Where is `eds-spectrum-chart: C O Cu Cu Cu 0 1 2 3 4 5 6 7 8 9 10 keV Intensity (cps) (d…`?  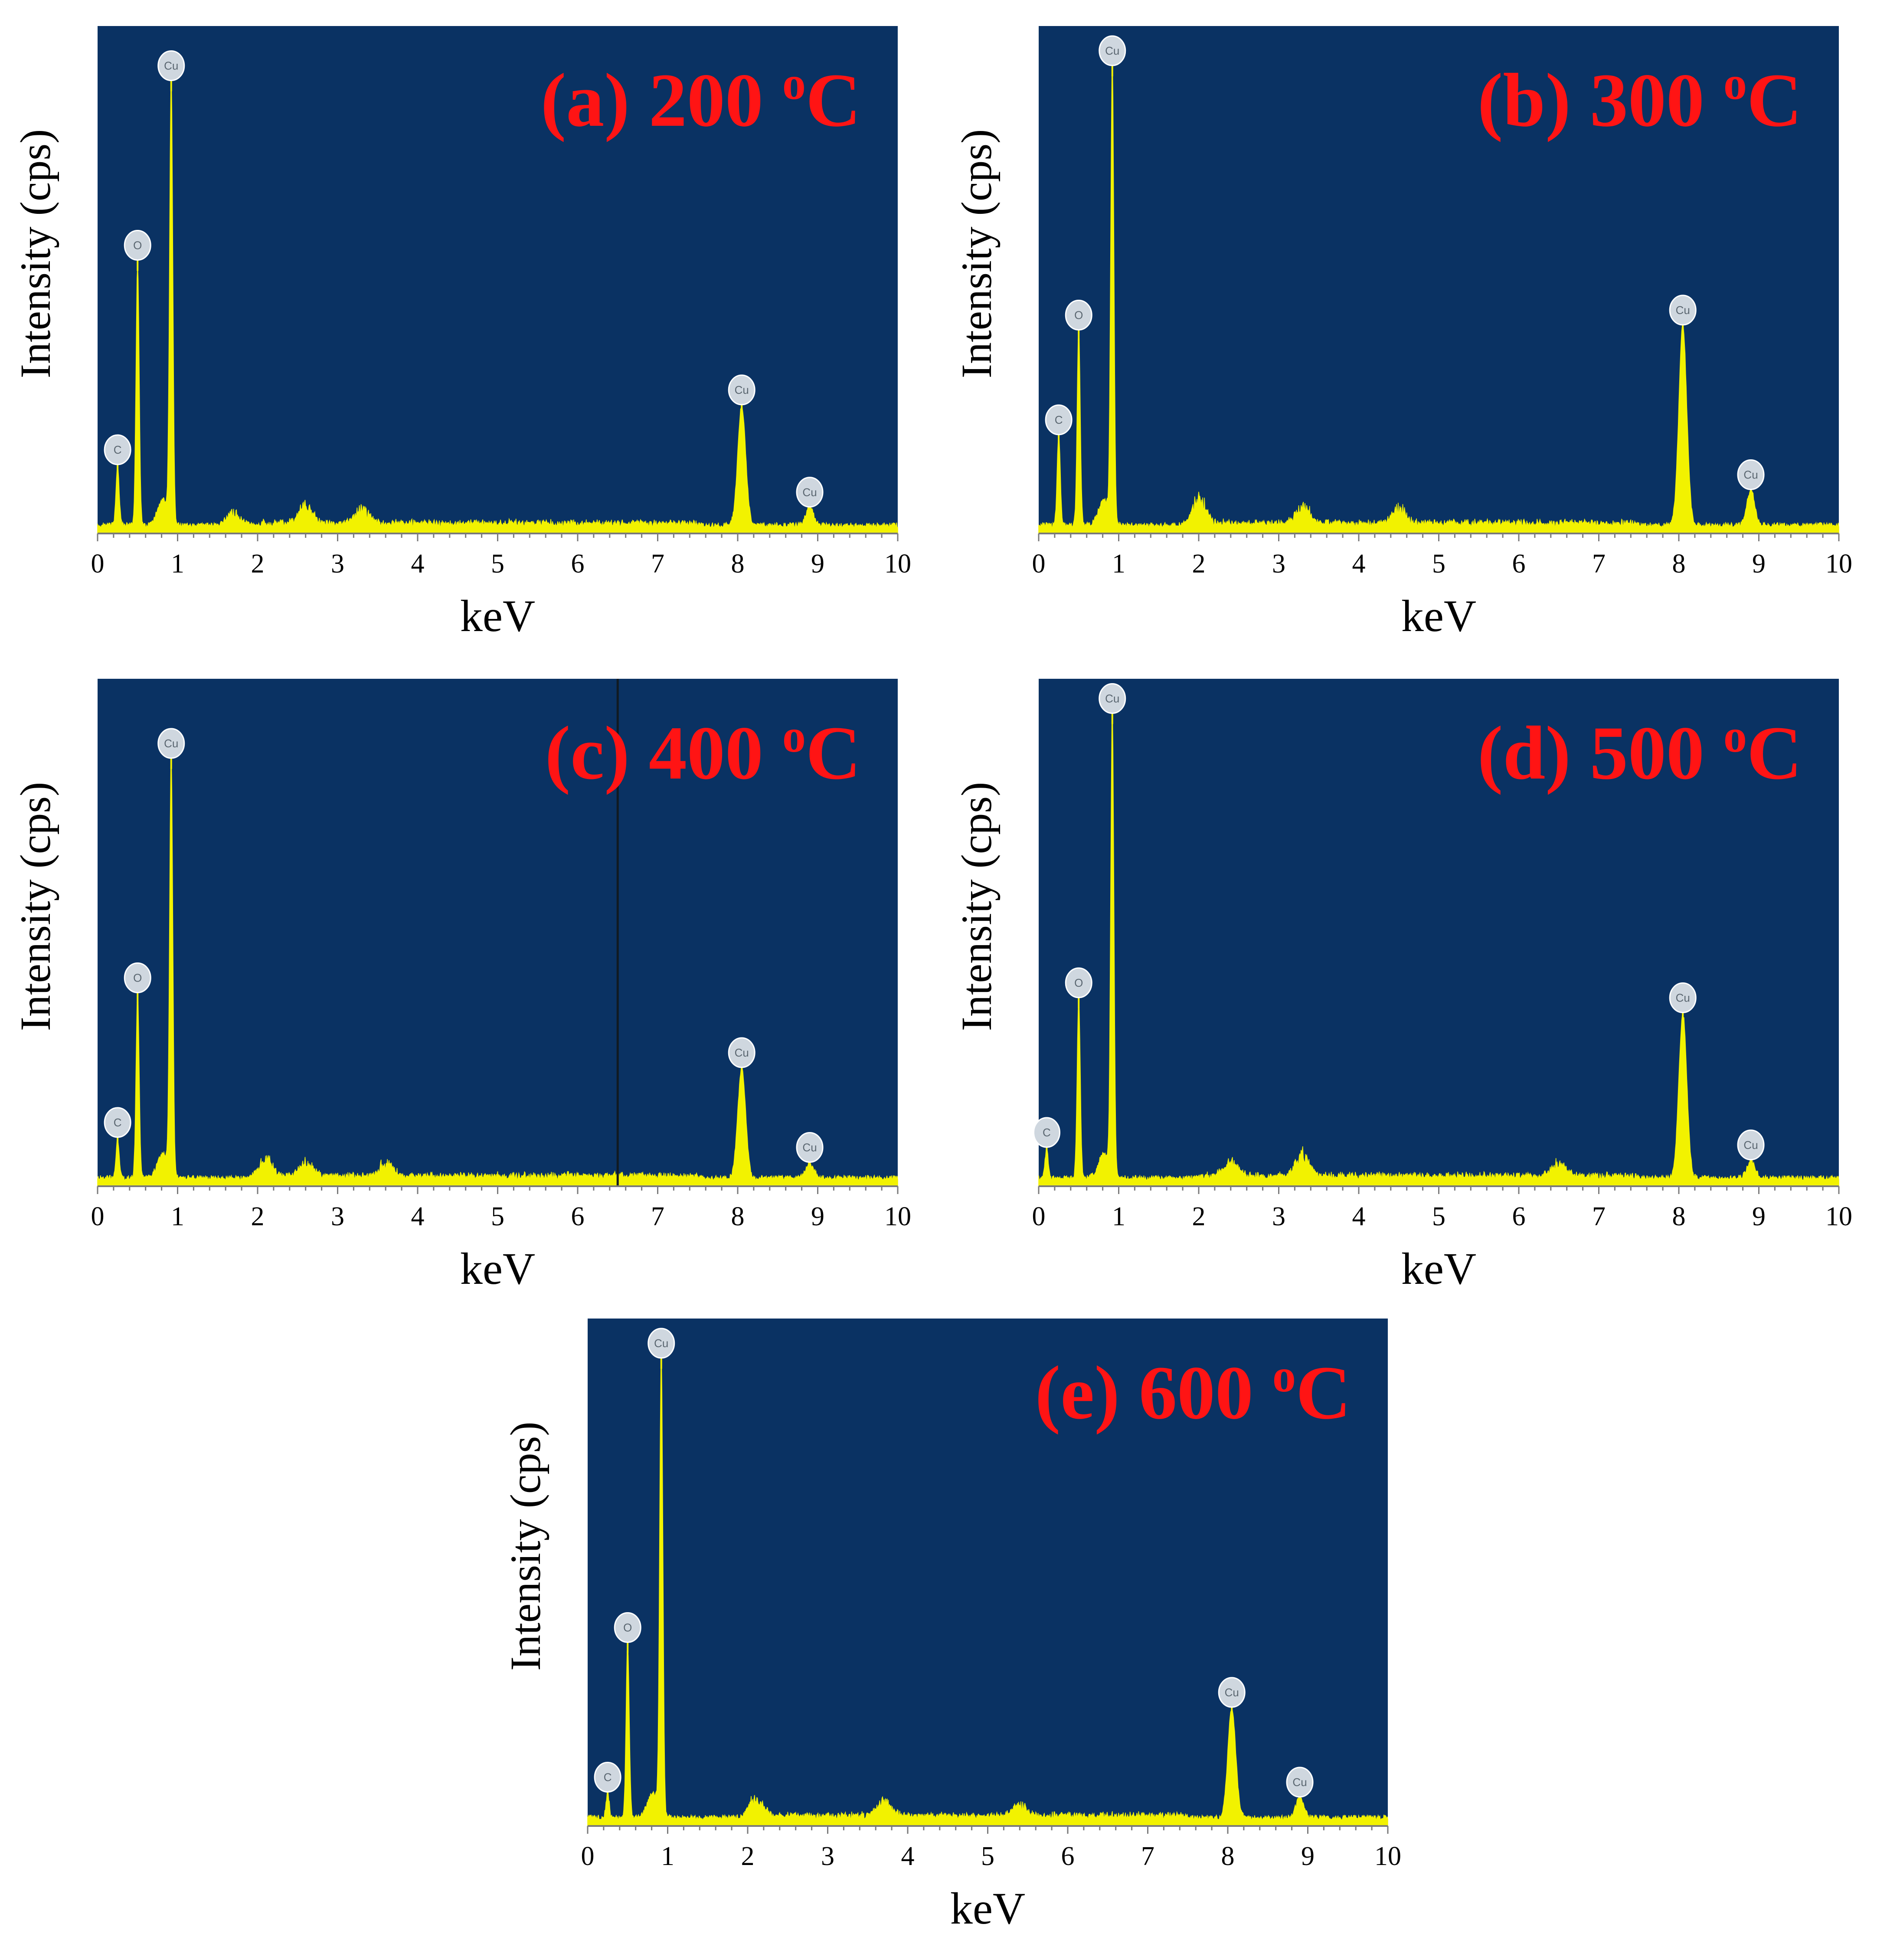
eds-spectrum-chart: C O Cu Cu Cu 0 1 2 3 4 5 6 7 8 9 10 keV Intensity (cps) (d… is located at coordinates (1402, 987).